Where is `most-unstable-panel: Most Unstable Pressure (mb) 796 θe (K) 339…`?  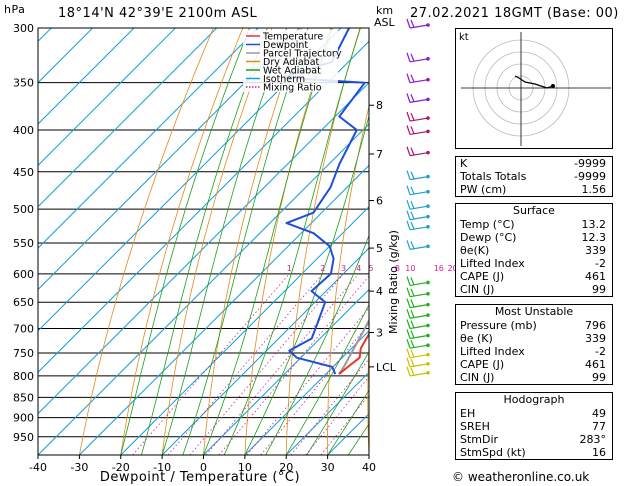
most-unstable-panel: Most Unstable Pressure (mb) 796 θe (K) 339… is located at coordinates (534, 344).